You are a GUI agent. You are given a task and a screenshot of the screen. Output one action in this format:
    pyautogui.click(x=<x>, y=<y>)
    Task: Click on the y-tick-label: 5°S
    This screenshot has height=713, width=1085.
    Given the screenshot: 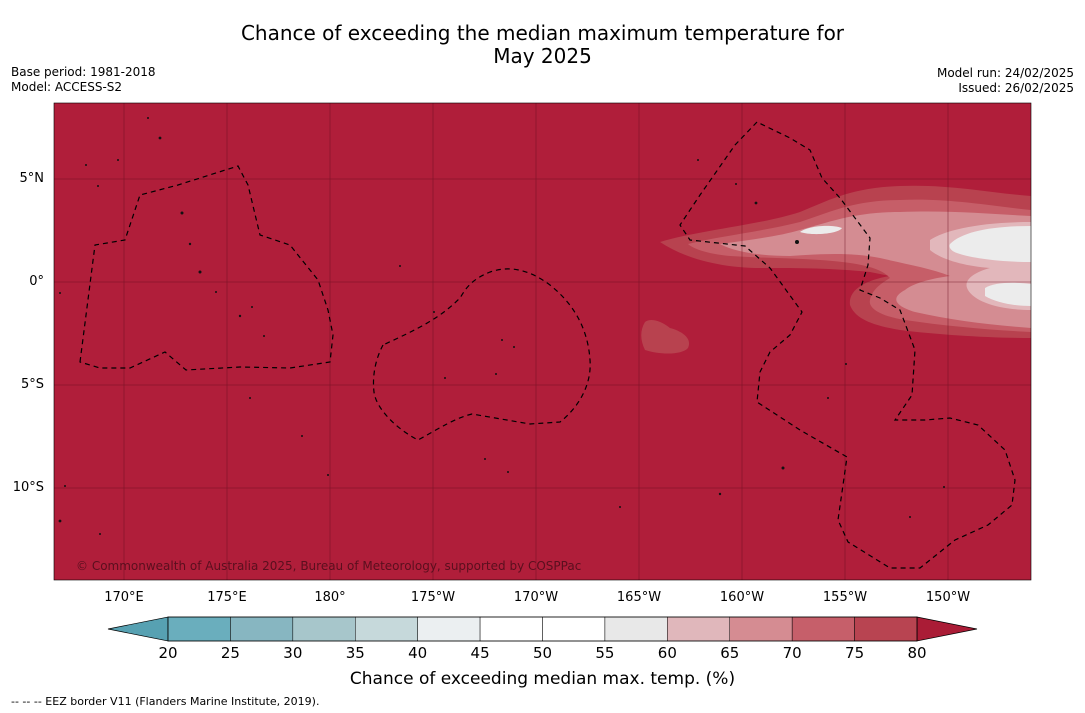 What is the action you would take?
    pyautogui.click(x=32, y=384)
    